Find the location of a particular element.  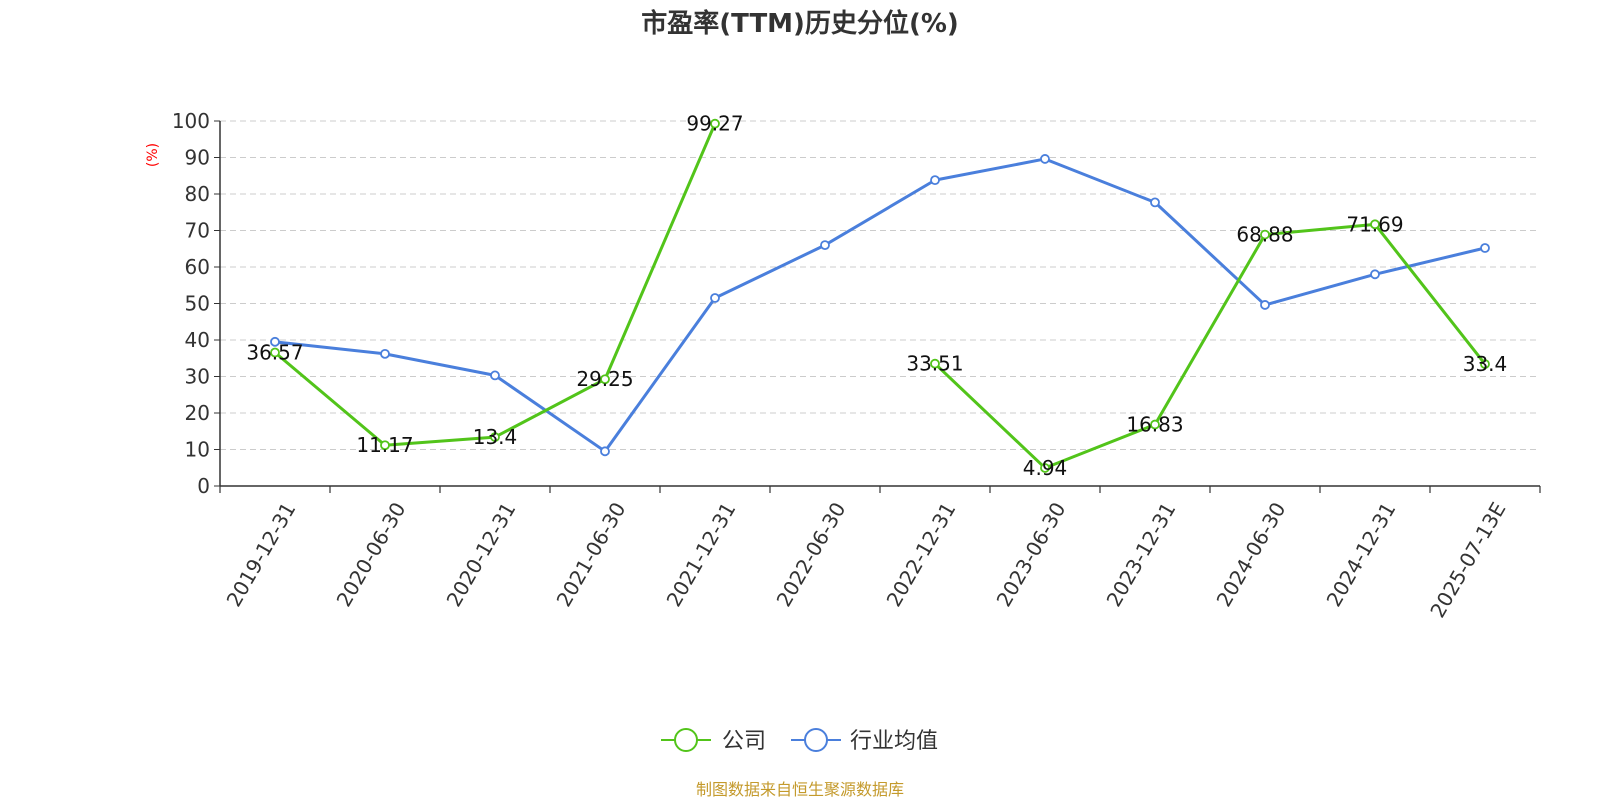

legend-label: 行业均值 is located at coordinates (894, 741).